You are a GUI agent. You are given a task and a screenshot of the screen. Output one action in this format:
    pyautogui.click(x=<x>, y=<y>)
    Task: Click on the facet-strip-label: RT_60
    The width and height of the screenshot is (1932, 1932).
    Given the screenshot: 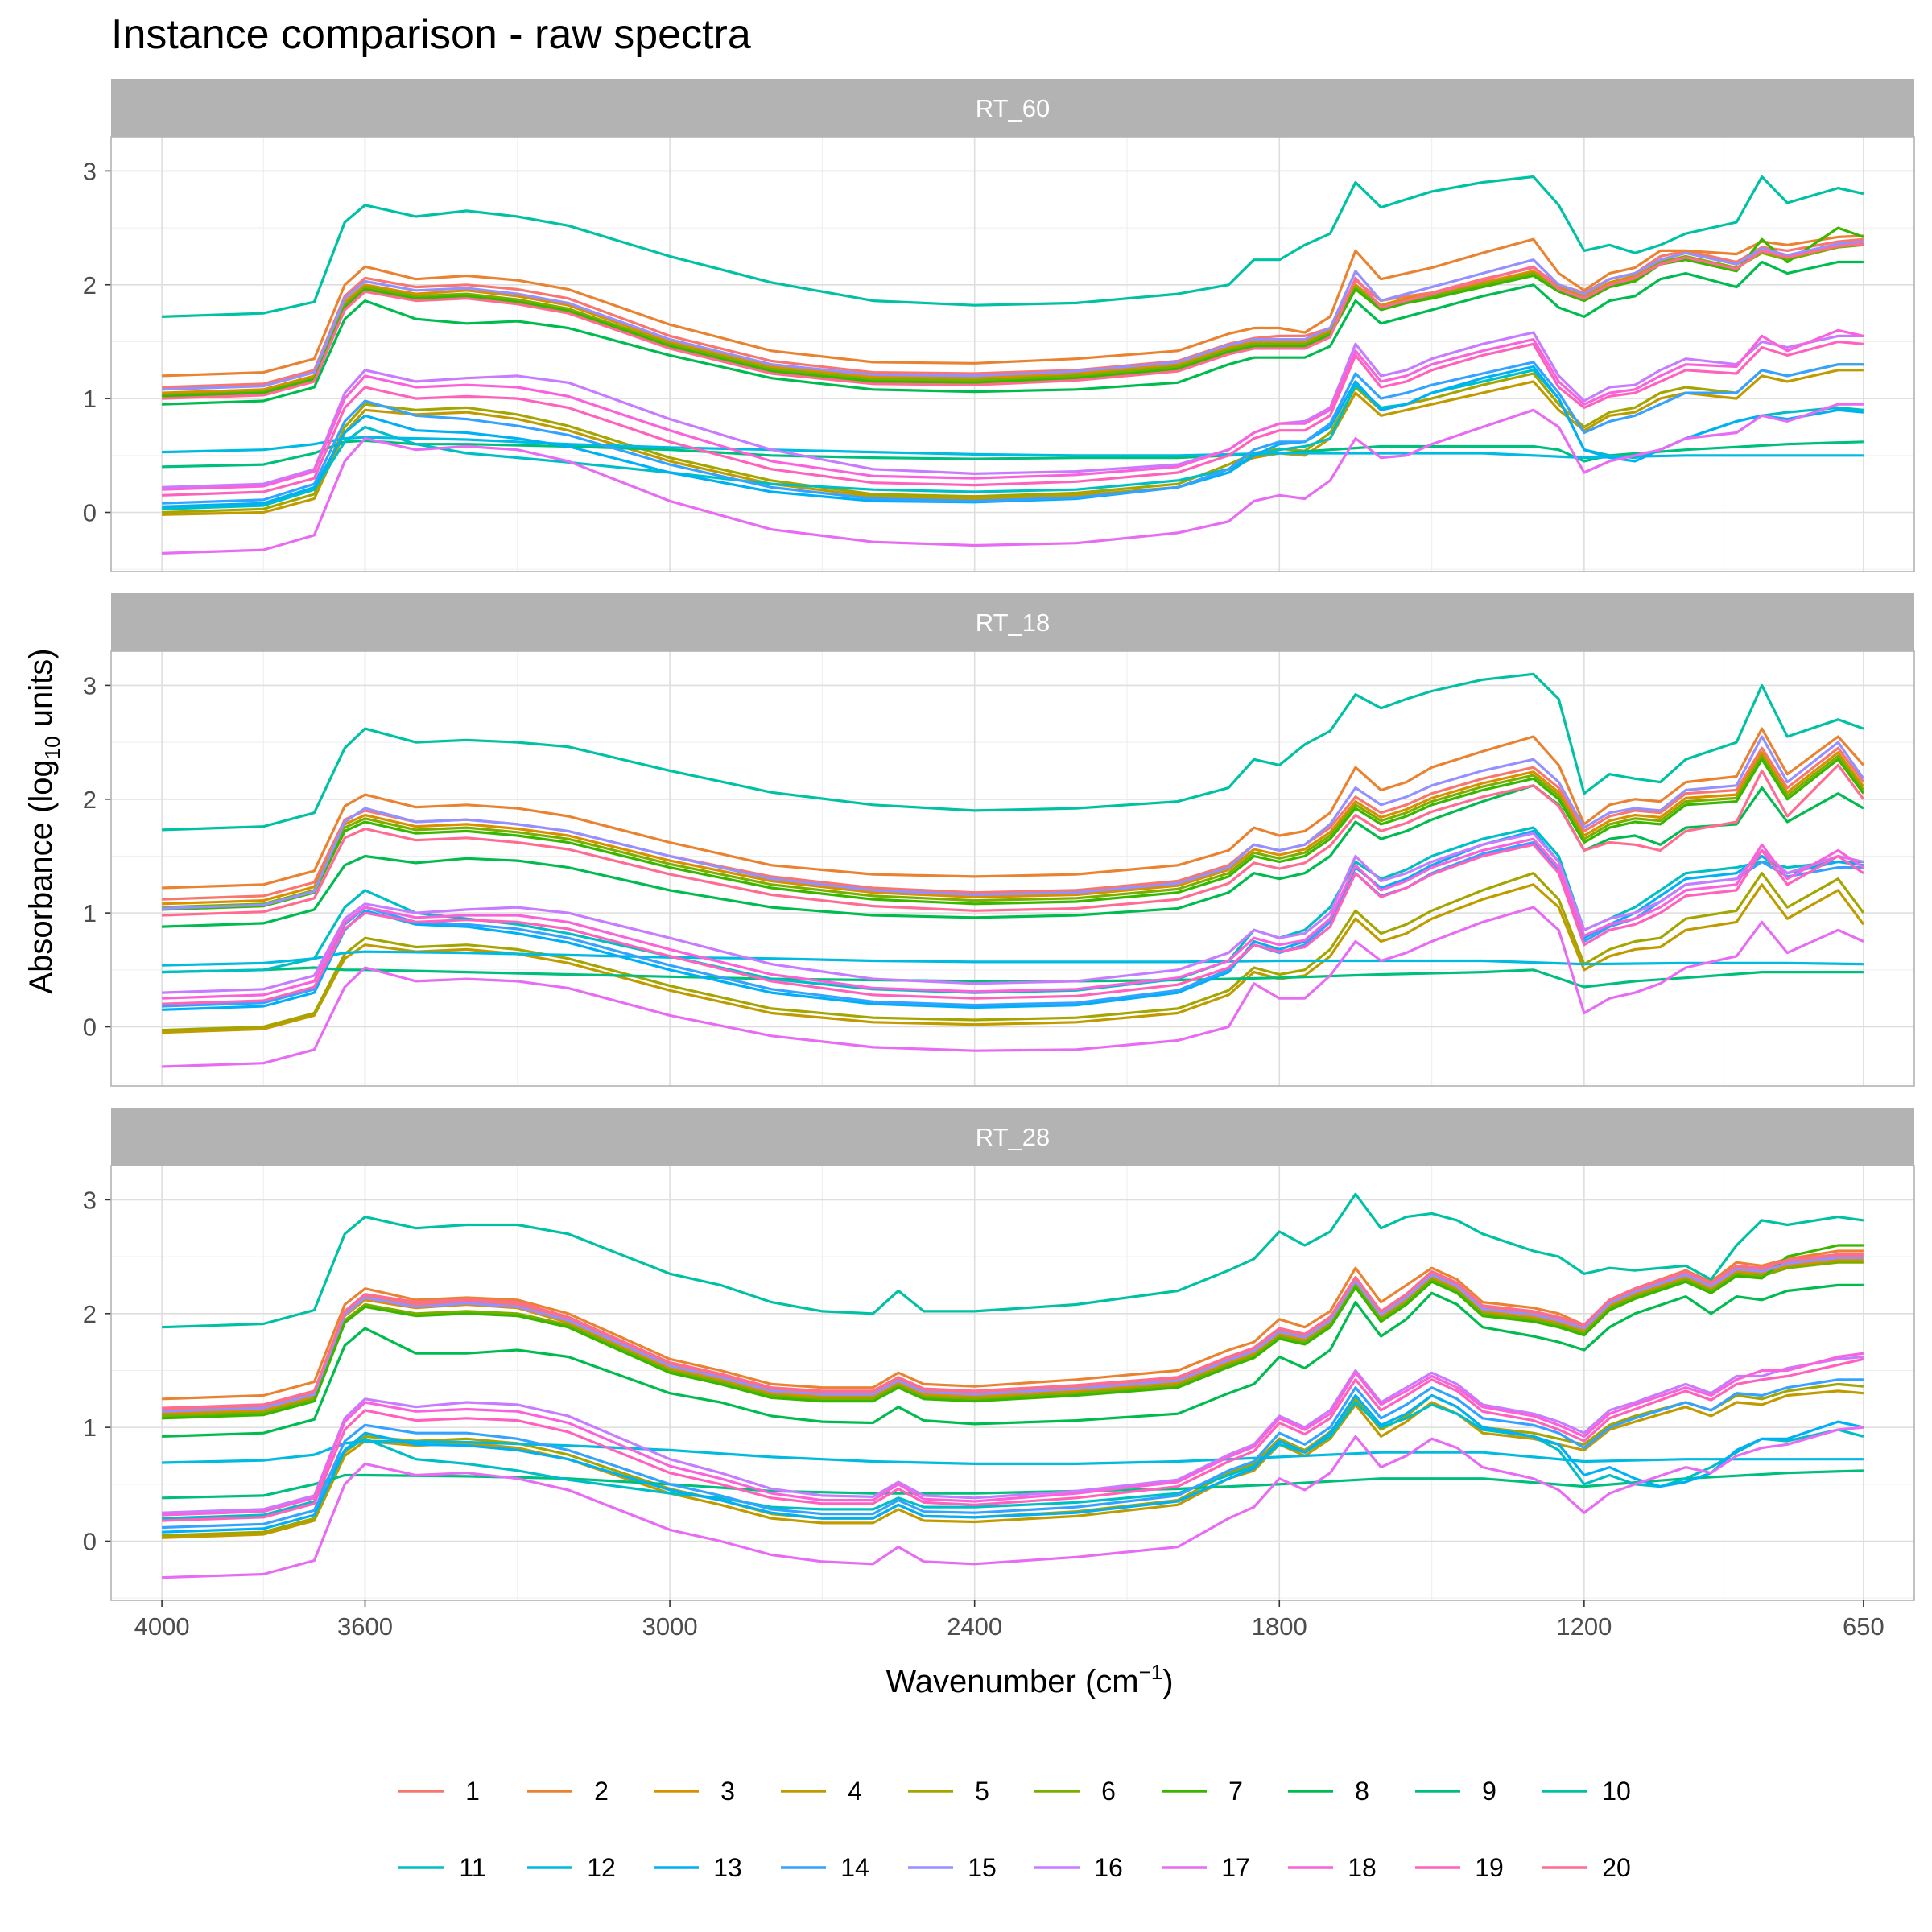 What is the action you would take?
    pyautogui.click(x=1013, y=108)
    